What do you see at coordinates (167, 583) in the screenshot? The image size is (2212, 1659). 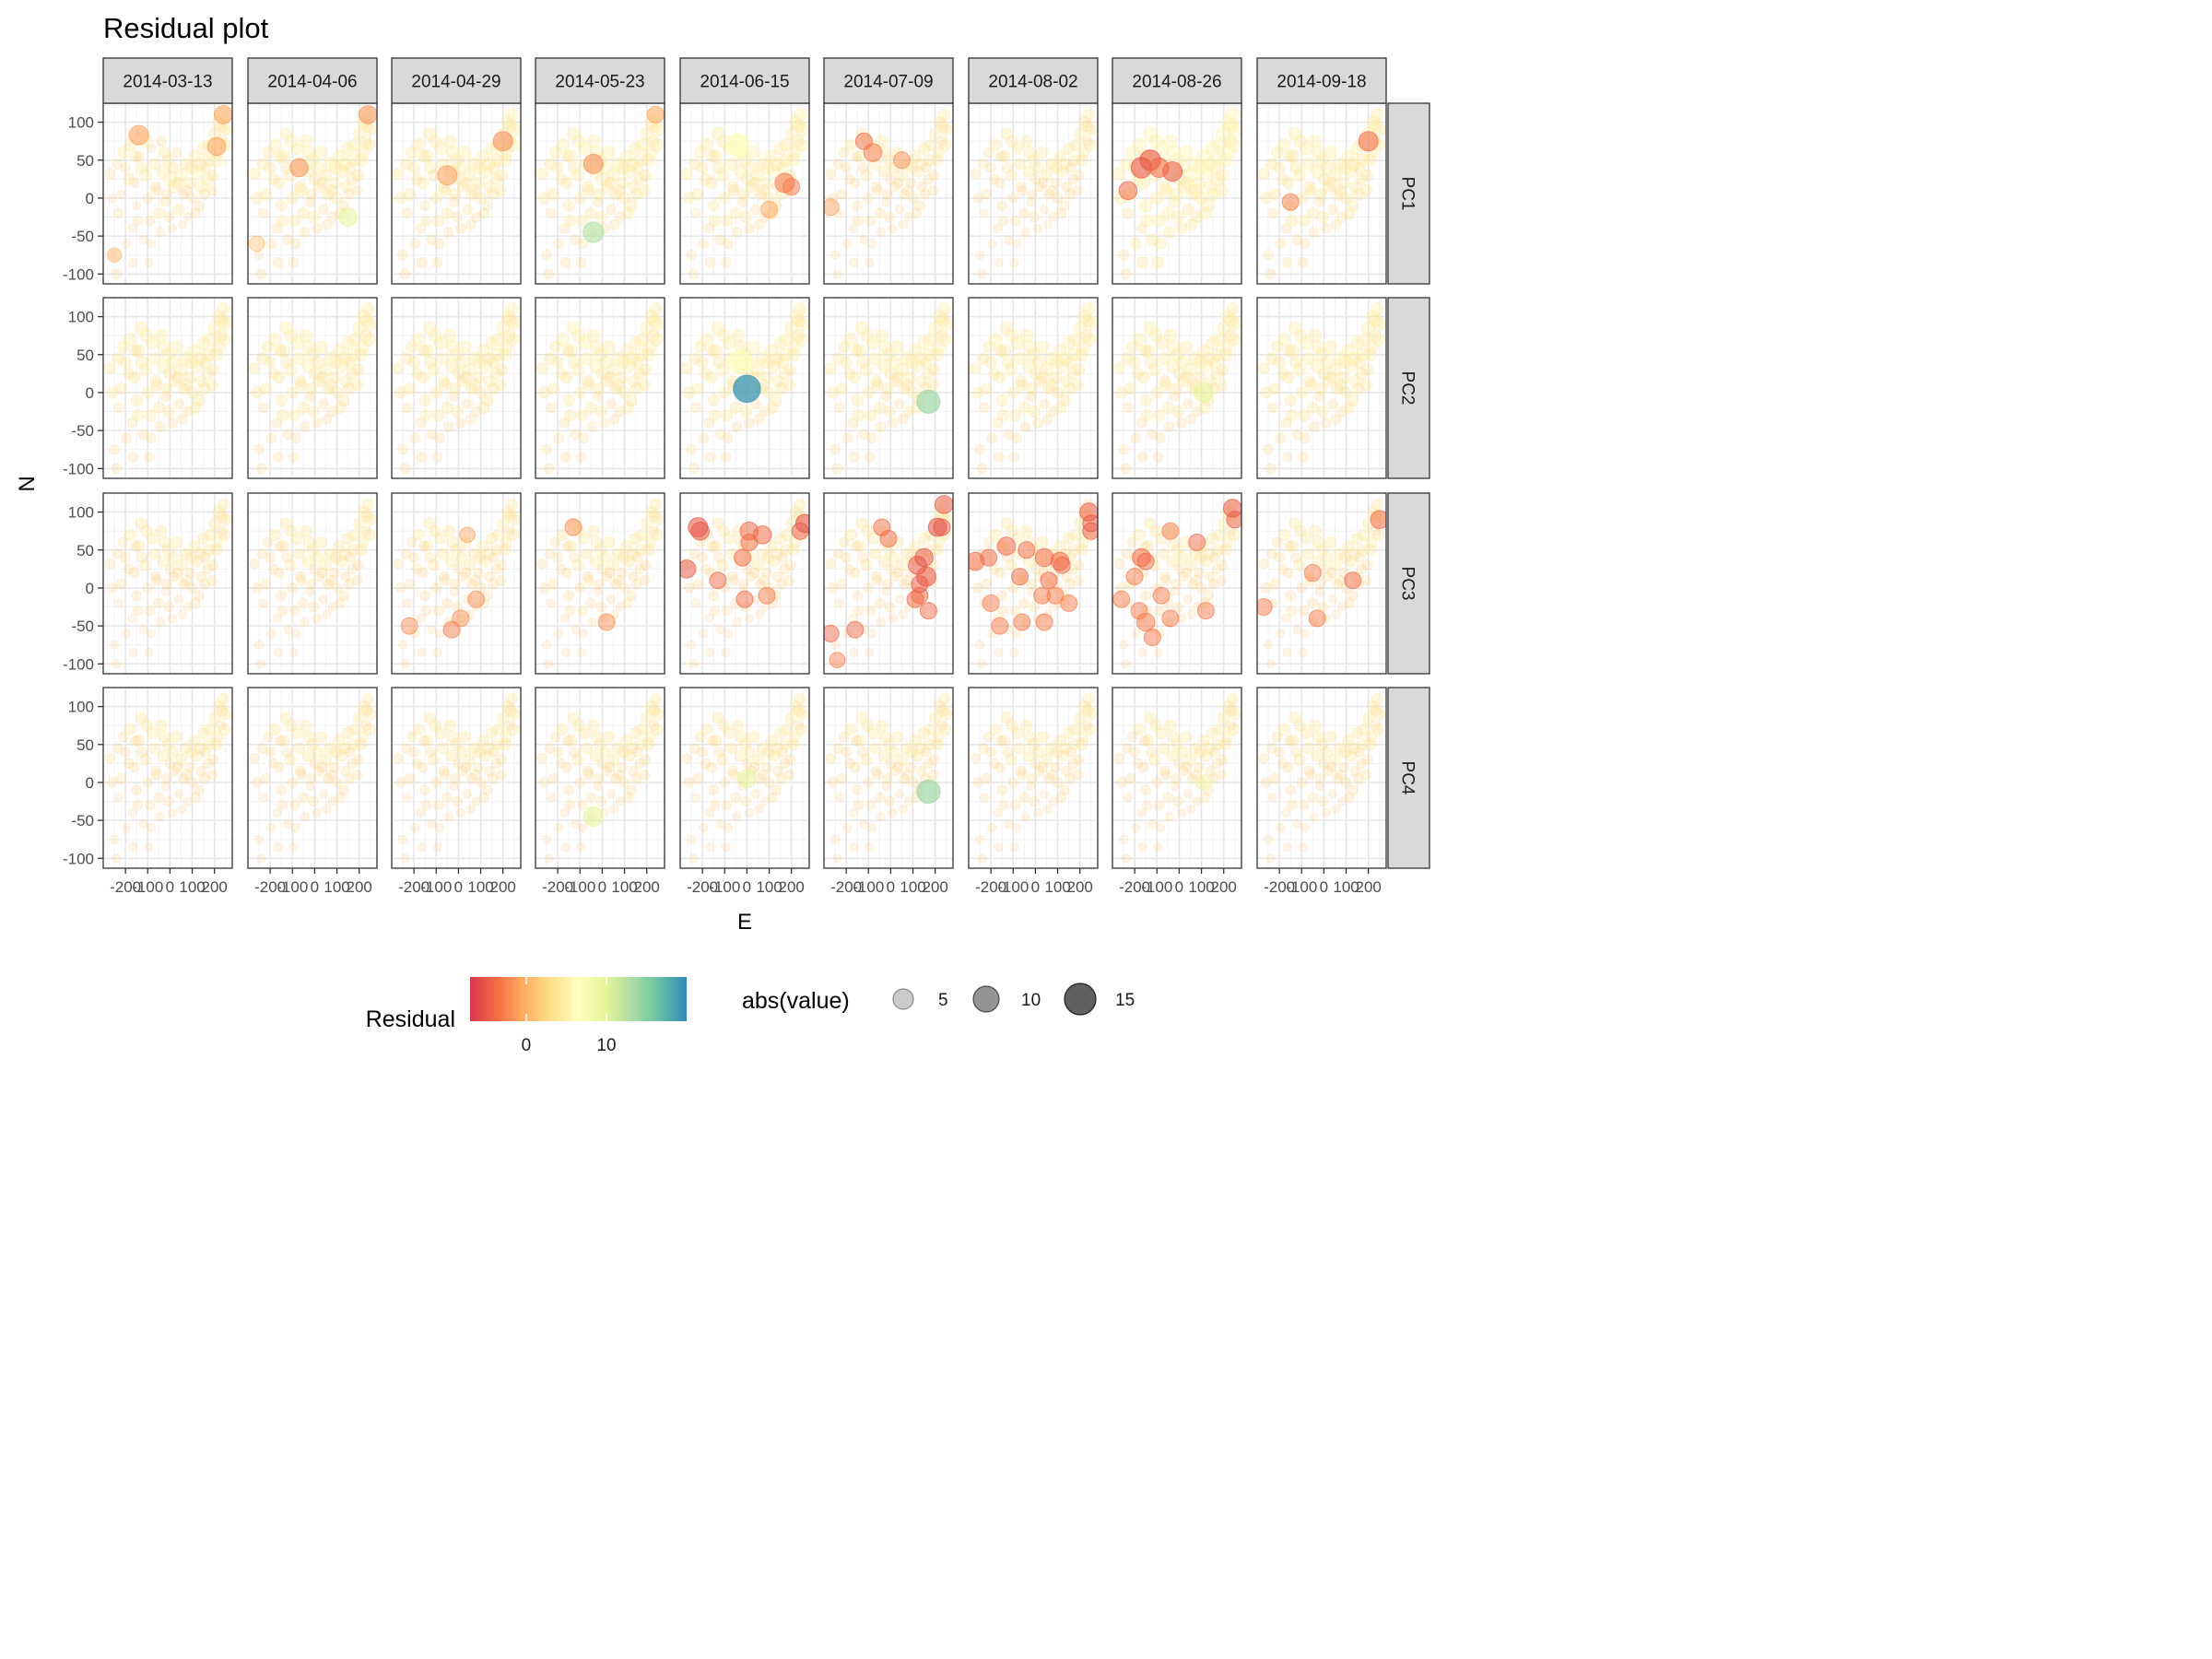 I see `panel-border` at bounding box center [167, 583].